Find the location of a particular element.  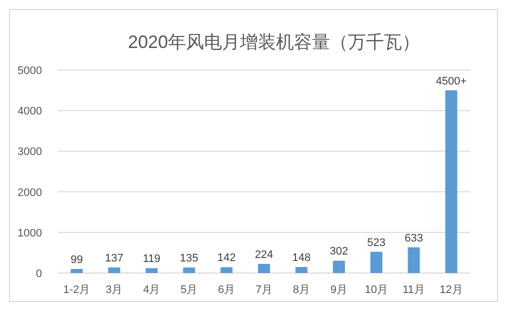

chart-title: 2020年风电月增装机容量（万千瓦） is located at coordinates (274, 42).